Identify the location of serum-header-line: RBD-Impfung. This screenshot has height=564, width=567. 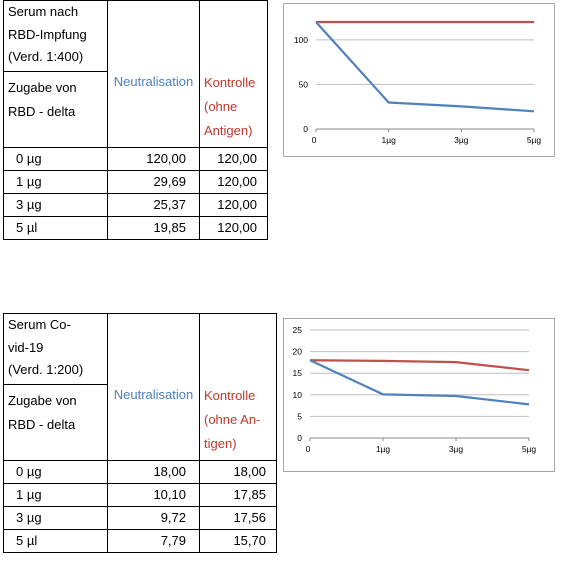
(47, 34).